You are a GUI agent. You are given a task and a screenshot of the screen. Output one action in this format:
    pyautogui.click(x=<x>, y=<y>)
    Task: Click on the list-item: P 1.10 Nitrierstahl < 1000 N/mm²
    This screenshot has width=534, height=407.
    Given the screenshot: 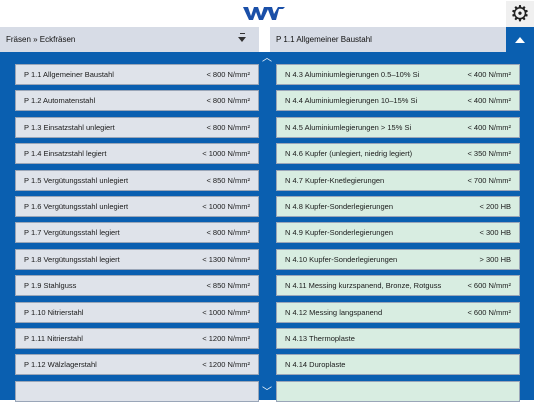 What is the action you would take?
    pyautogui.click(x=137, y=312)
    